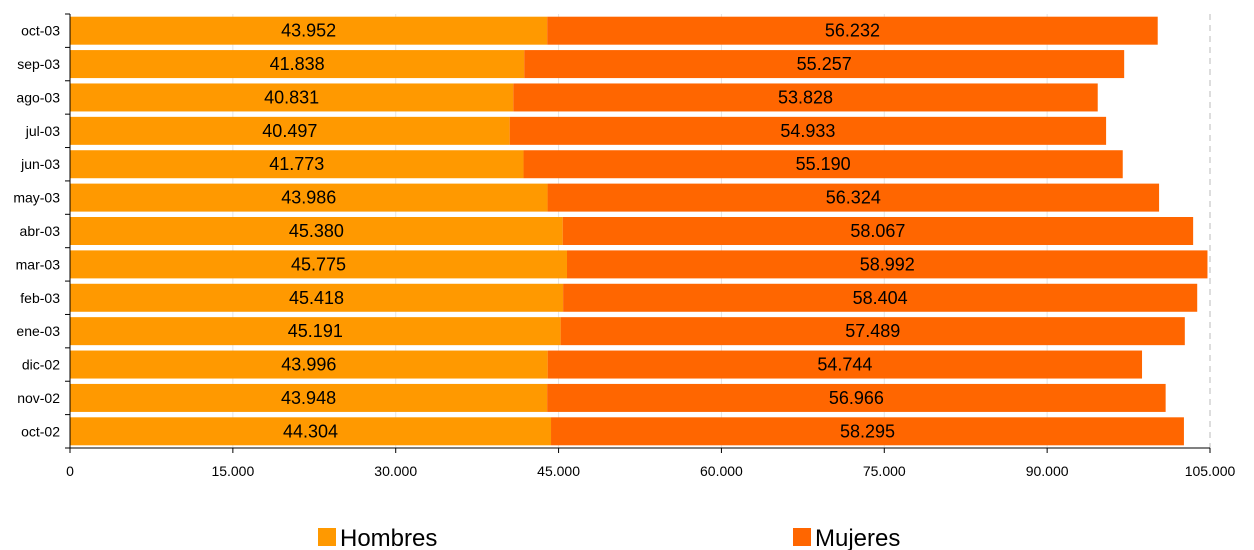 Image resolution: width=1254 pixels, height=550 pixels. I want to click on data-label-hombres-sep-03: 41.838, so click(297, 64).